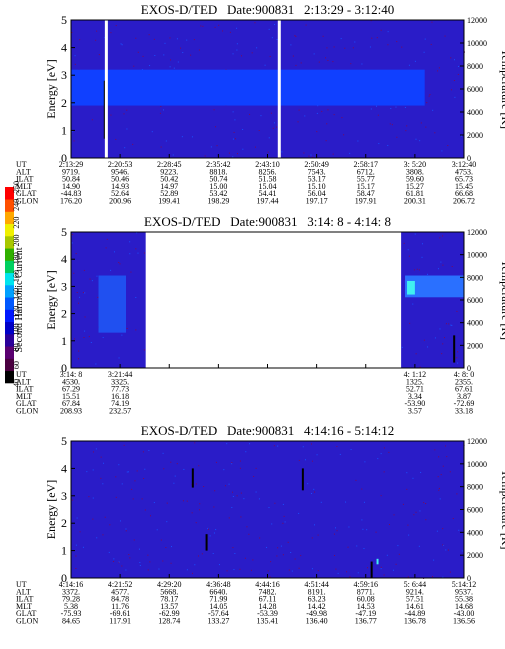 The image size is (505, 649). What do you see at coordinates (71, 381) in the screenshot?
I see `info-cell: 4530.` at bounding box center [71, 381].